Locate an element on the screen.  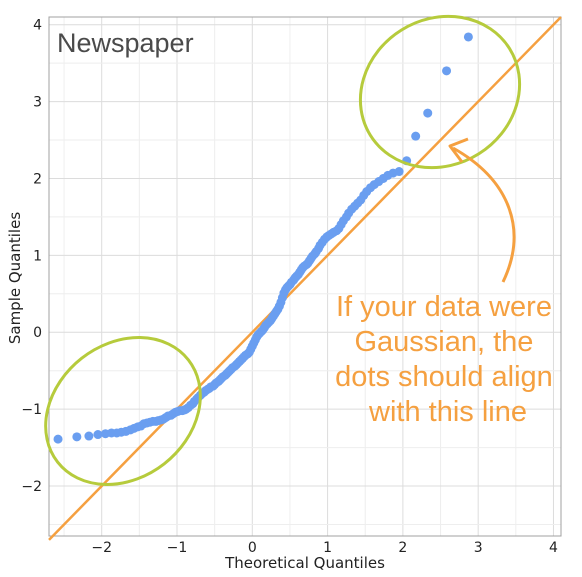
x-tick-labels: −2 −1 0 1 2 3 4 is located at coordinates (324, 548).